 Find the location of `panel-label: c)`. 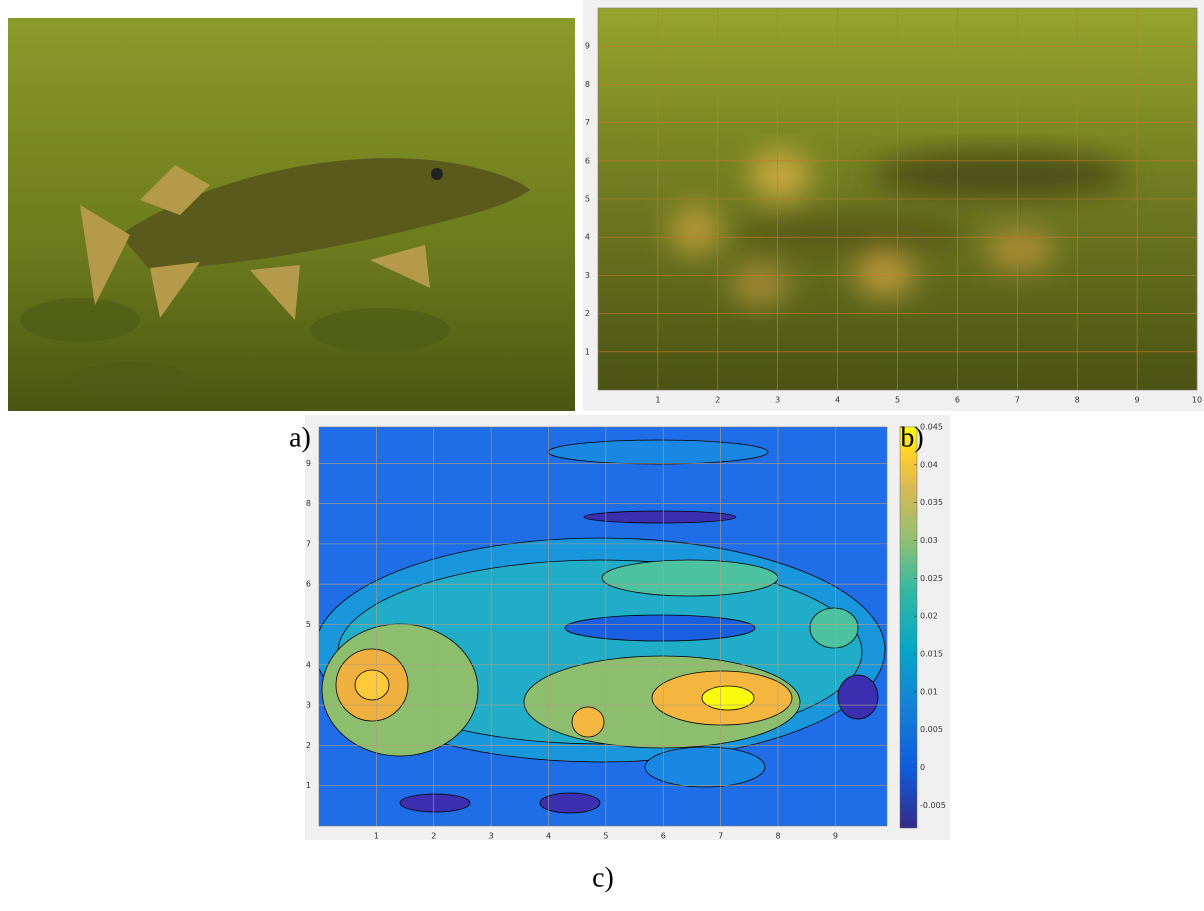

panel-label: c) is located at coordinates (603, 877).